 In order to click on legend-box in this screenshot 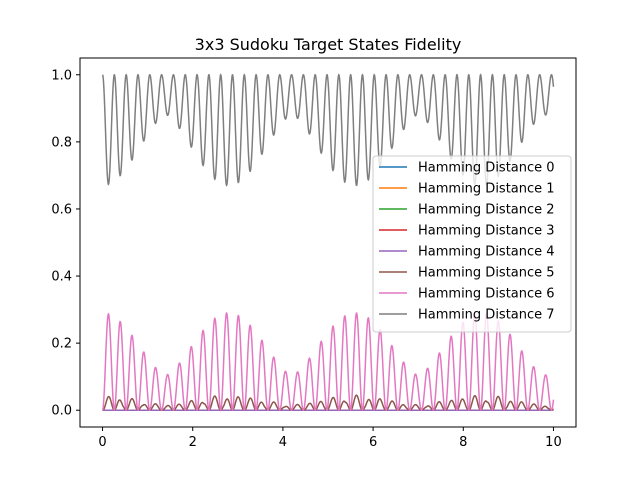, I will do `click(472, 244)`.